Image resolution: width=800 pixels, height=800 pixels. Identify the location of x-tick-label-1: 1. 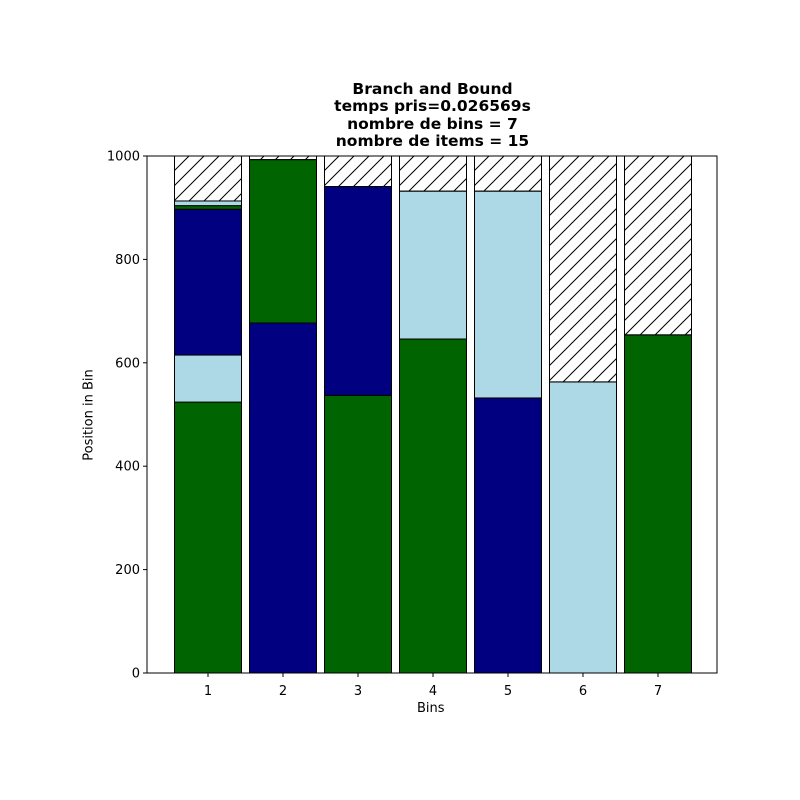
(208, 691).